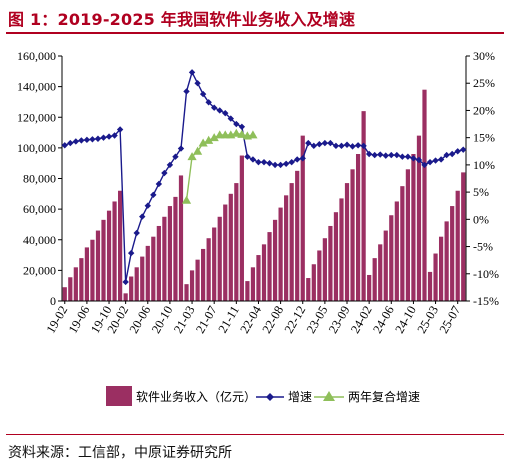 Image resolution: width=510 pixels, height=471 pixels. Describe the element at coordinates (39, 240) in the screenshot. I see `left-tick-label: 40,000` at that location.